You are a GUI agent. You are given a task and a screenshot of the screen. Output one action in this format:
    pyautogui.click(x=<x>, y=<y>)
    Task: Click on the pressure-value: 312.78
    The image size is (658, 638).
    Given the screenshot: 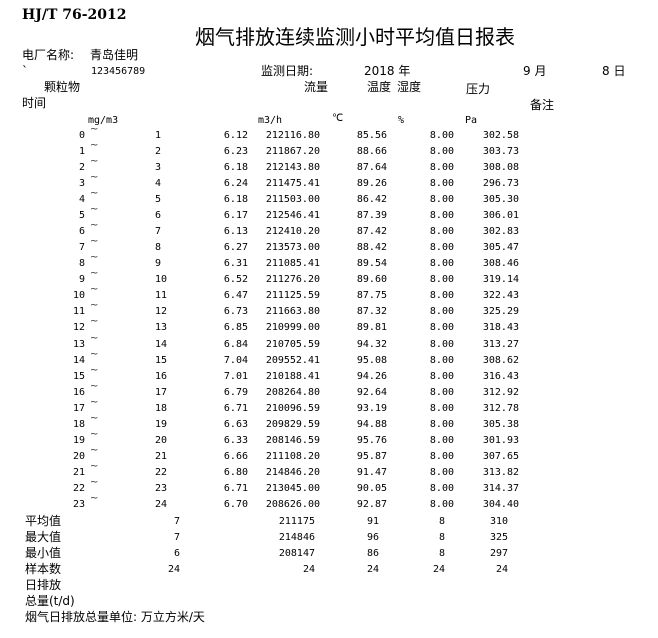 What is the action you would take?
    pyautogui.click(x=500, y=408)
    